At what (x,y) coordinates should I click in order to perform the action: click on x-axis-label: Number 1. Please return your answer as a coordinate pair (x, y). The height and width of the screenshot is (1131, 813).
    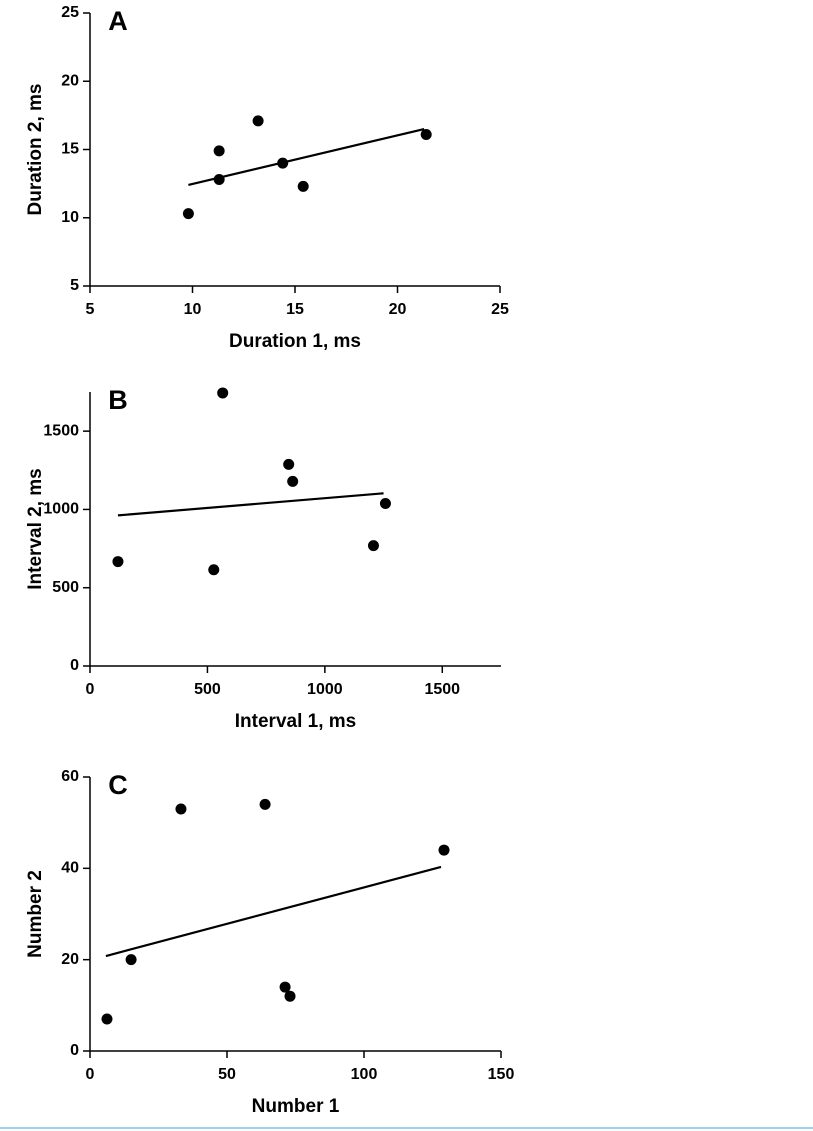
    Looking at the image, I should click on (296, 1106).